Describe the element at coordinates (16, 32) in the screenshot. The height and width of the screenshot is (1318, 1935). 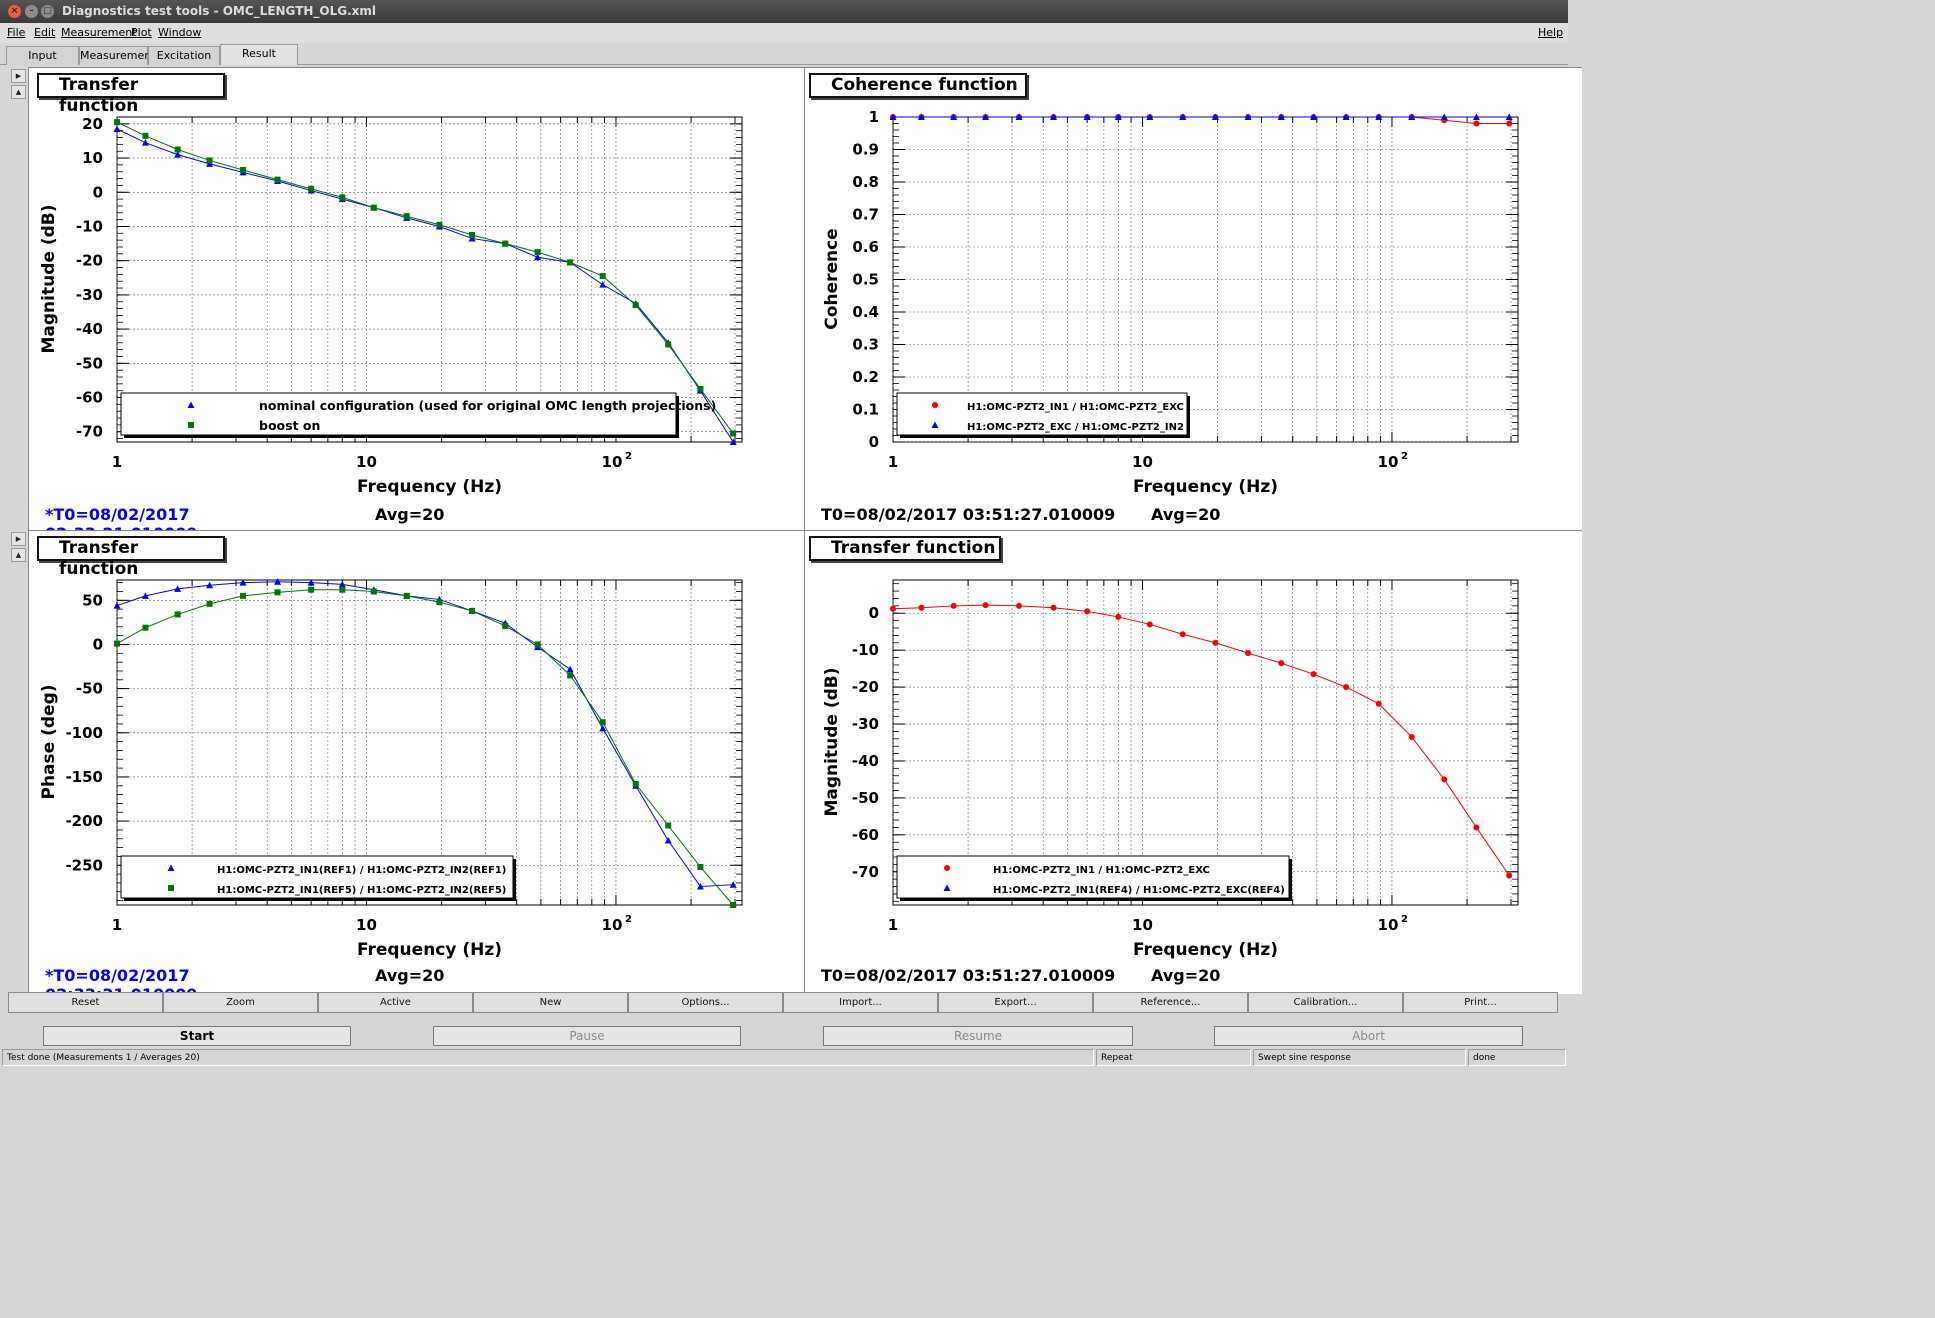
I see `menu-file: File` at that location.